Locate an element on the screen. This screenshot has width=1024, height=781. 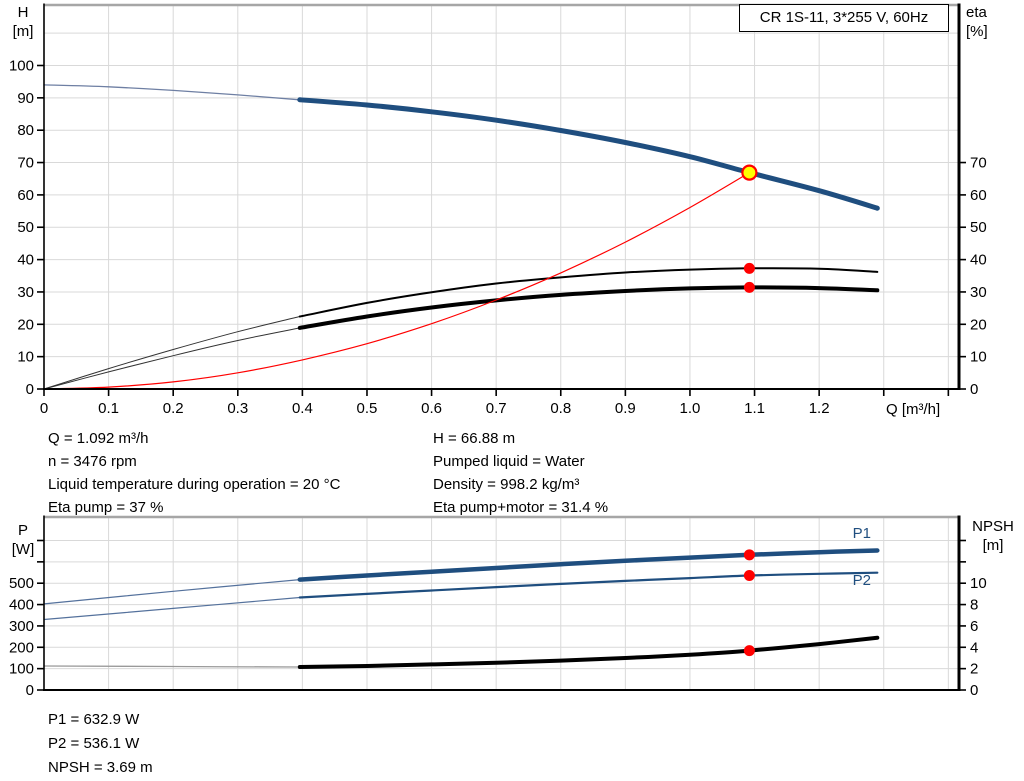
info-line-eta-pump: Eta pump = 37 % is located at coordinates (106, 507).